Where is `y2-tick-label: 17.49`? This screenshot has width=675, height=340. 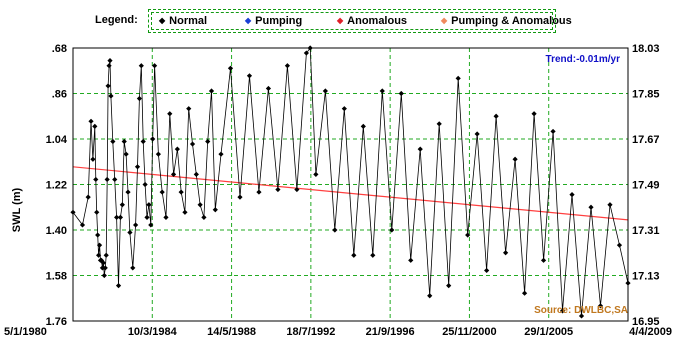 y2-tick-label: 17.49 is located at coordinates (646, 186).